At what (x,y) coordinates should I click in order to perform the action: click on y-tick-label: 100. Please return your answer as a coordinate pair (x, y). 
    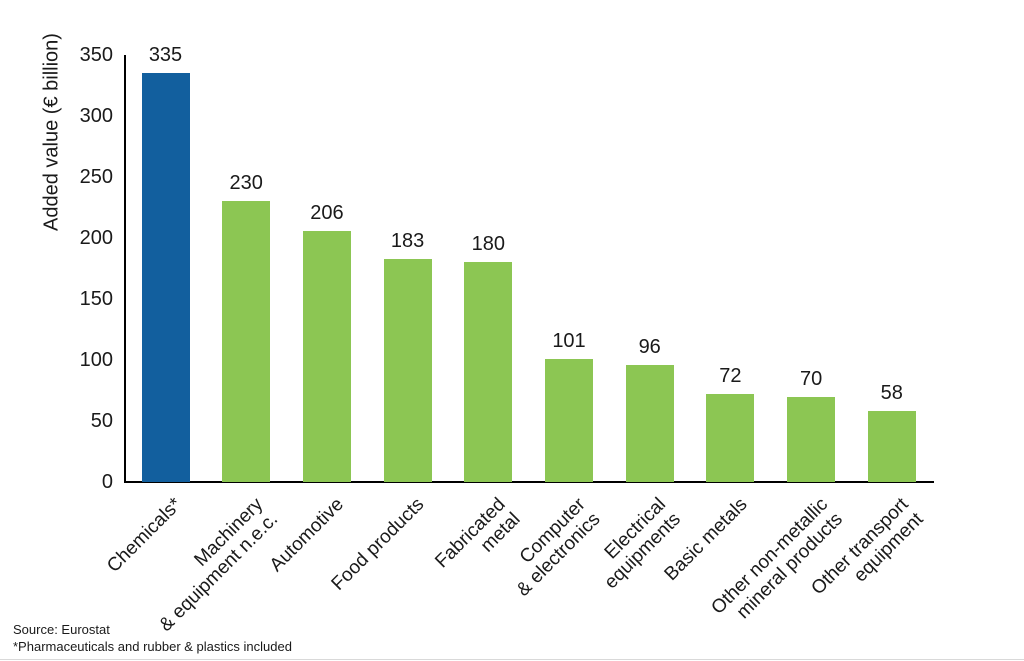
    Looking at the image, I should click on (96, 360).